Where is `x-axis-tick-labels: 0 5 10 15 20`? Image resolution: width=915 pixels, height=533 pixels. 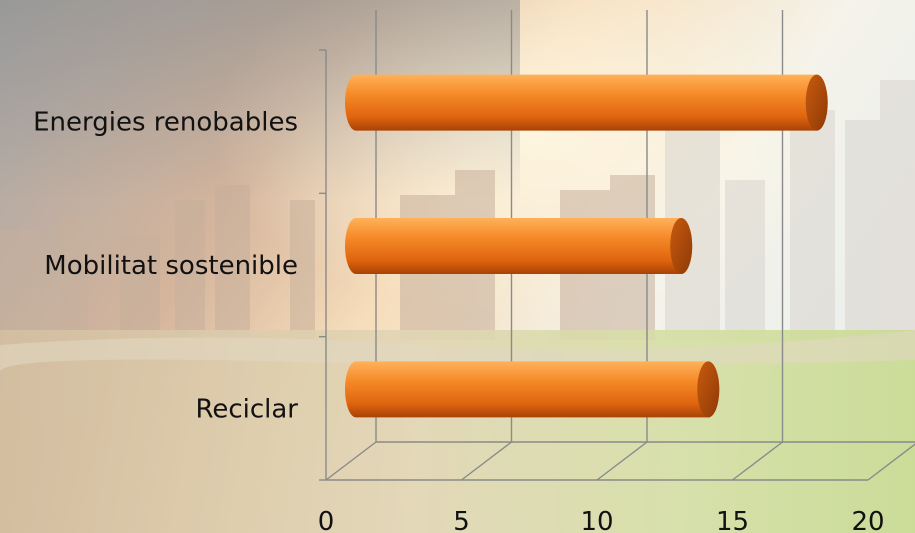 x-axis-tick-labels: 0 5 10 15 20 is located at coordinates (601, 520).